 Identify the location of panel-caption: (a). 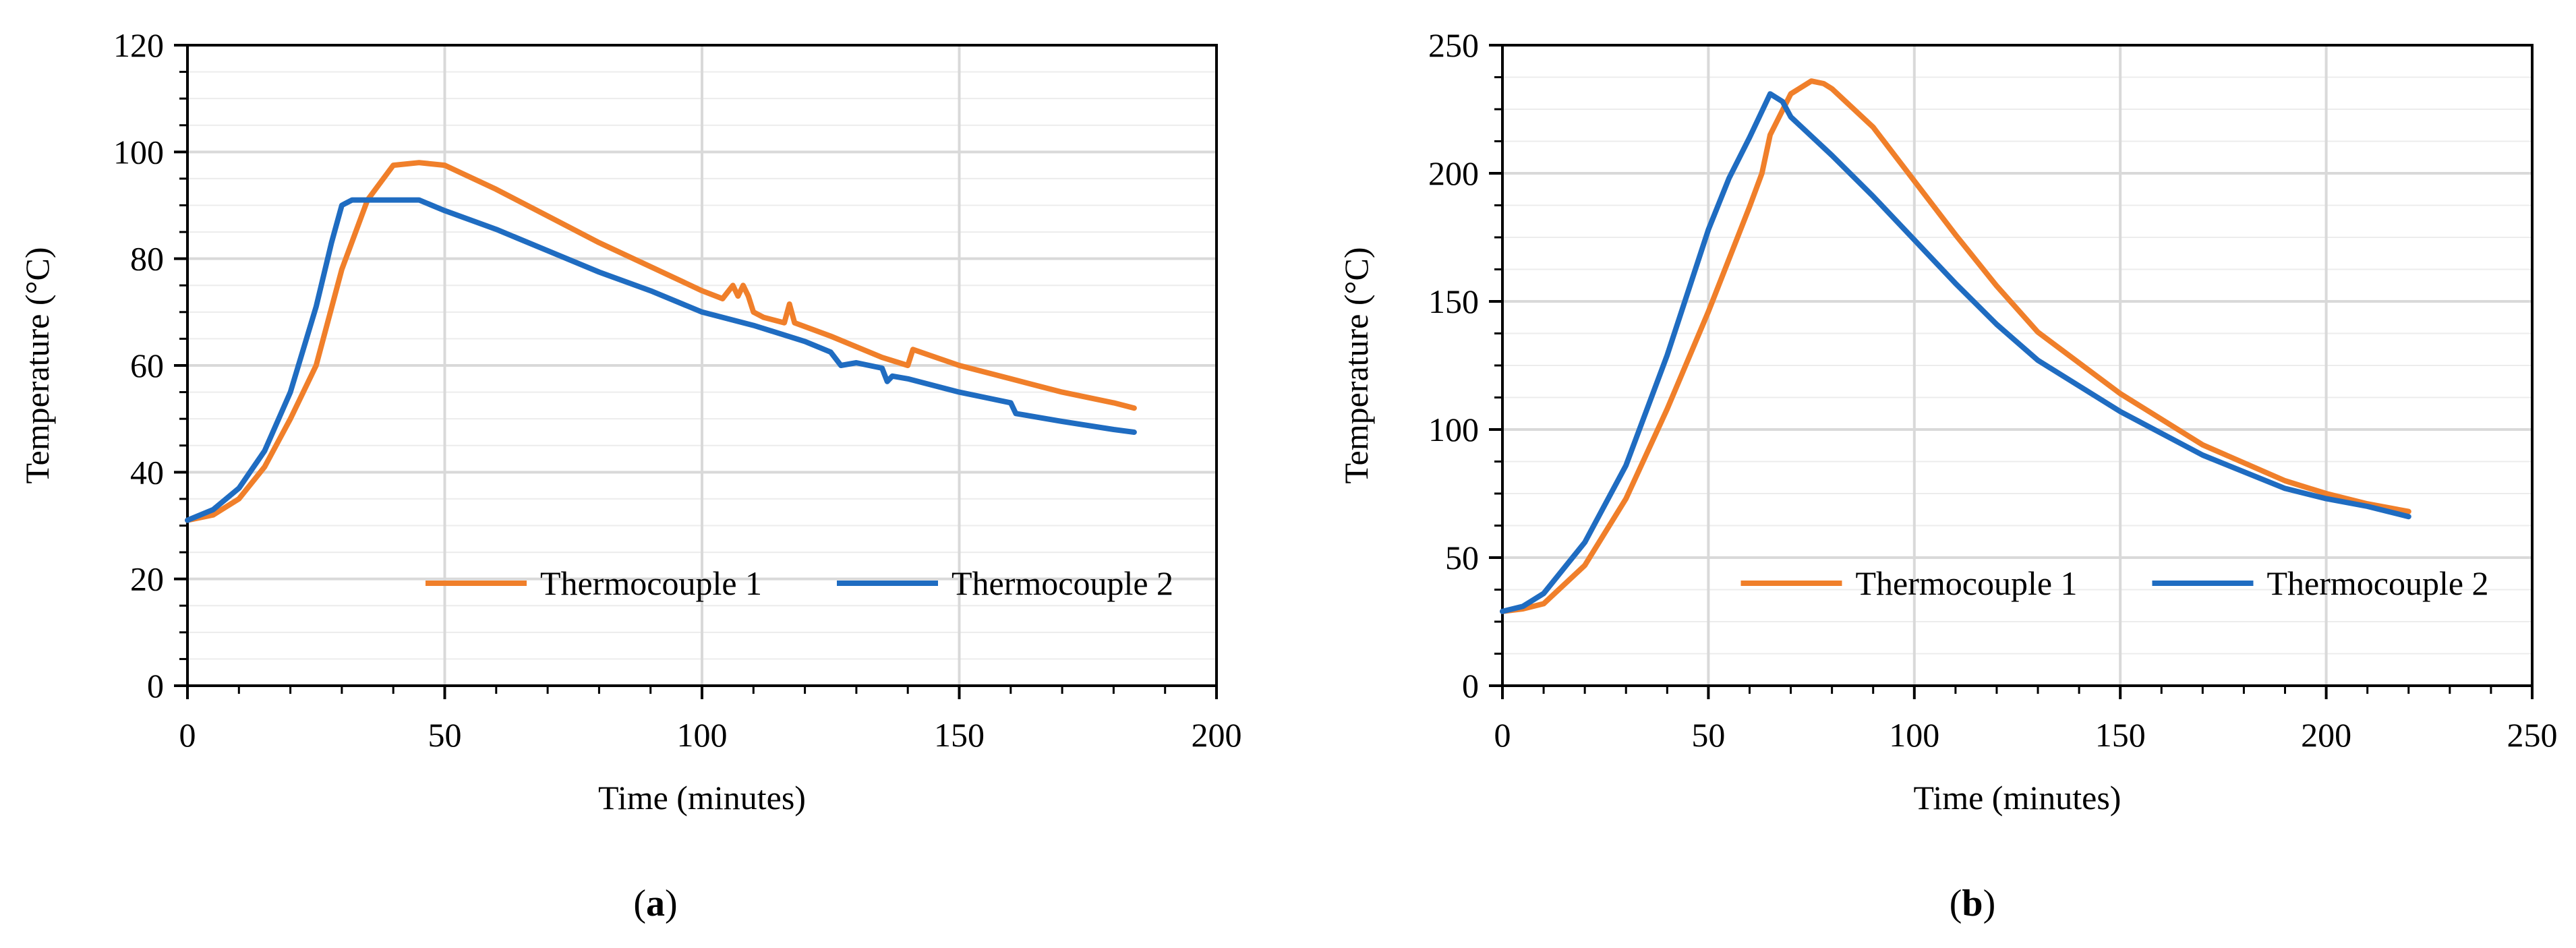
(655, 904).